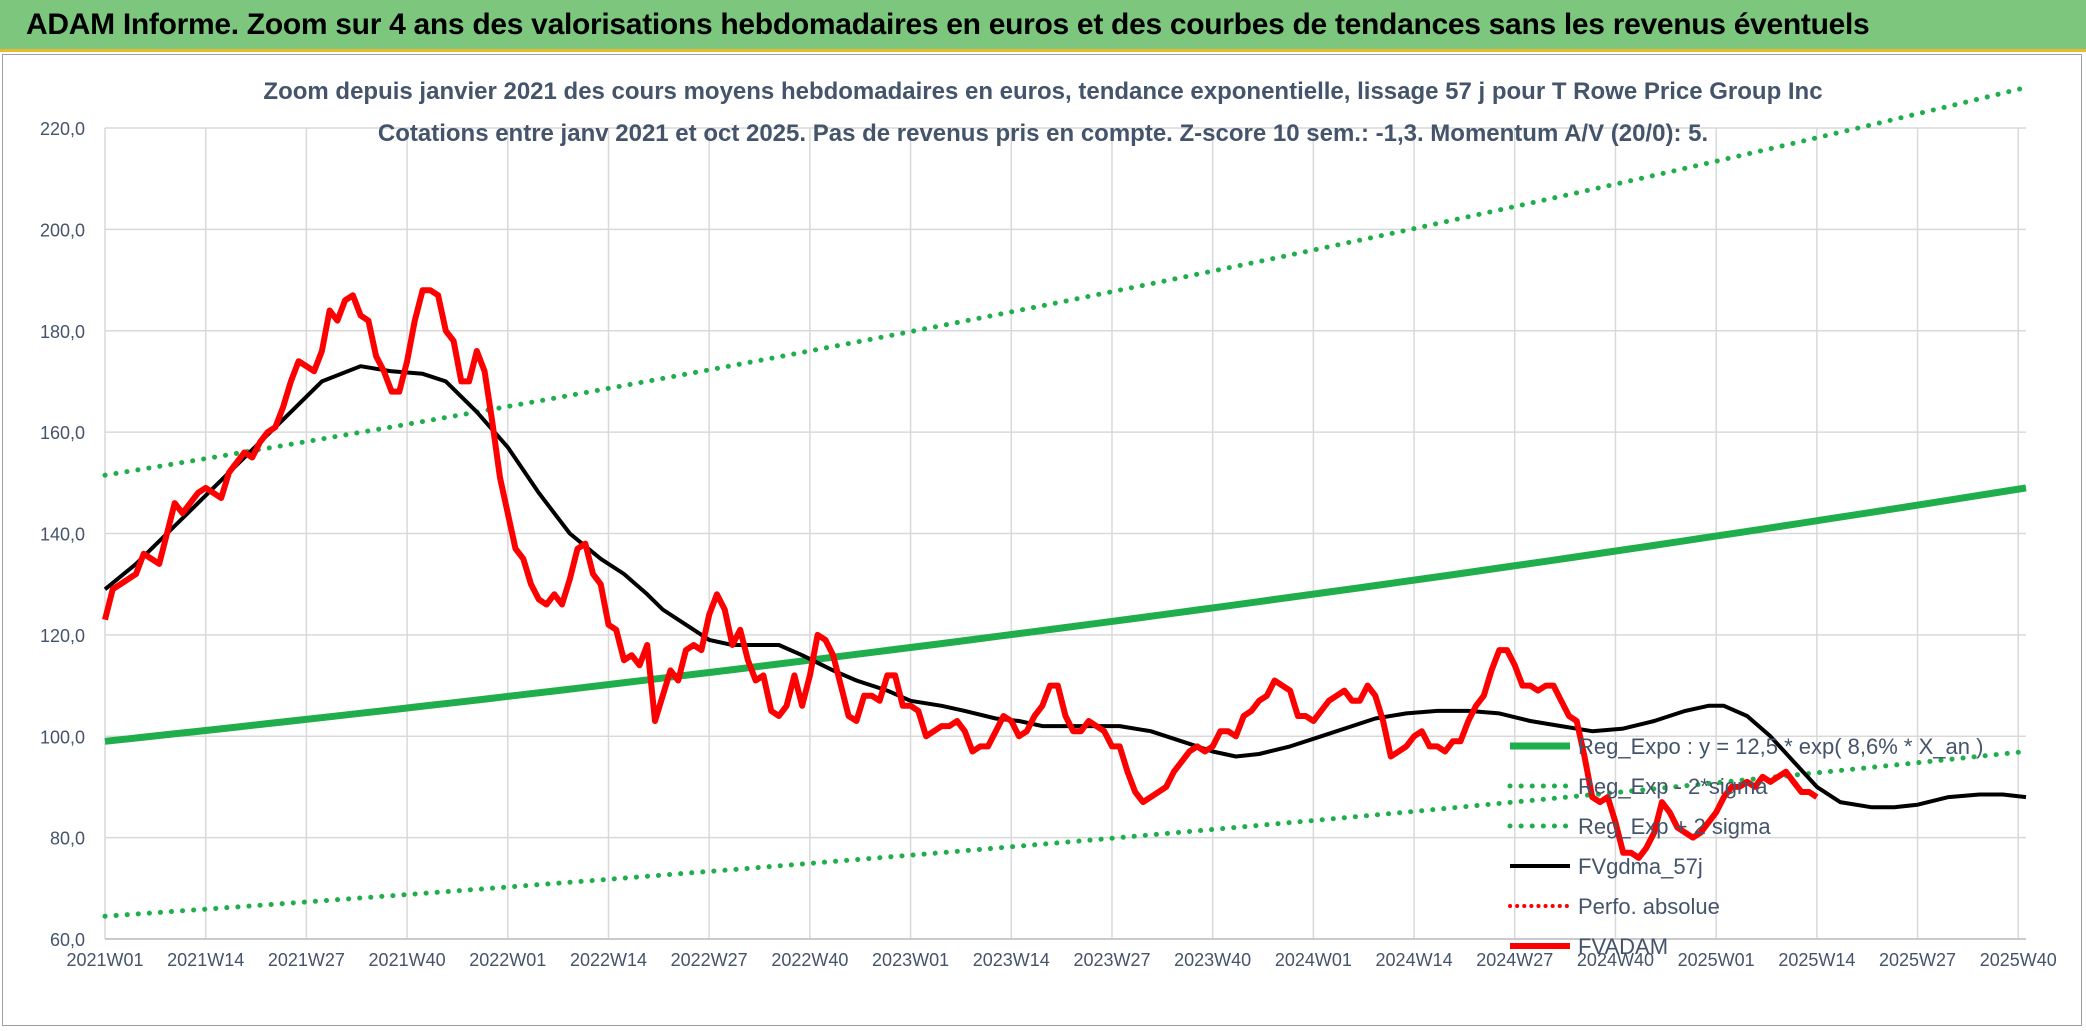 Image resolution: width=2086 pixels, height=1031 pixels. What do you see at coordinates (67, 940) in the screenshot?
I see `y-tick-label: 60,0` at bounding box center [67, 940].